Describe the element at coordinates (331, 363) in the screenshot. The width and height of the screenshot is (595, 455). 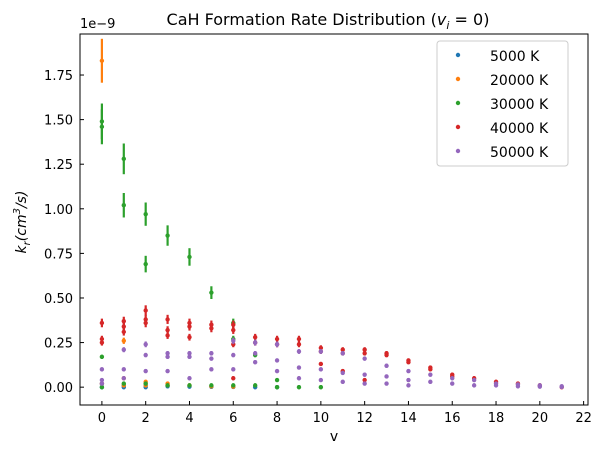
I see `series-50000-k` at that location.